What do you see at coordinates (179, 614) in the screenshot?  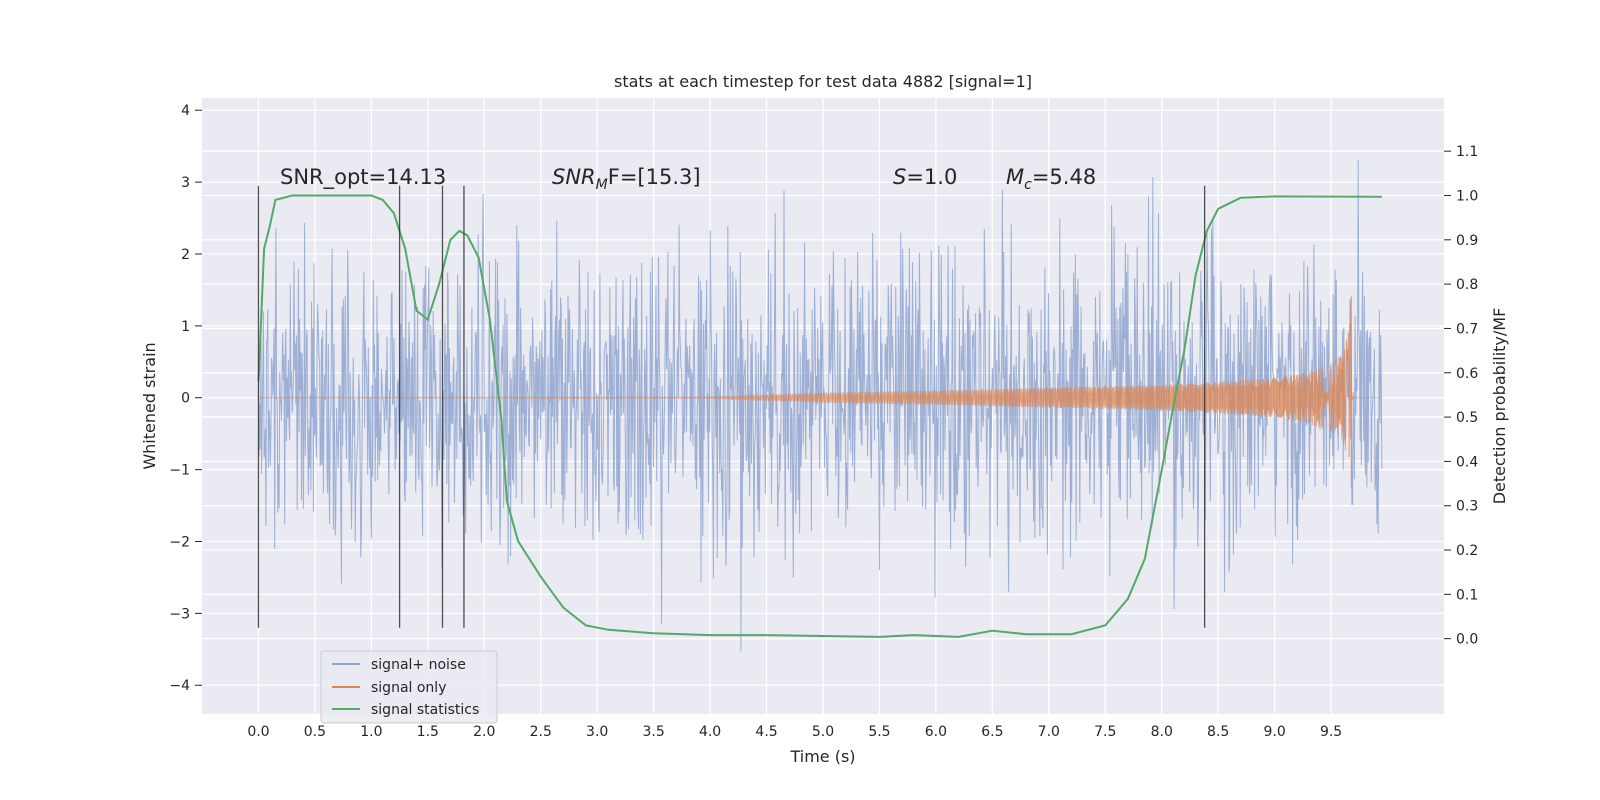 I see `y-tick-label: −3` at bounding box center [179, 614].